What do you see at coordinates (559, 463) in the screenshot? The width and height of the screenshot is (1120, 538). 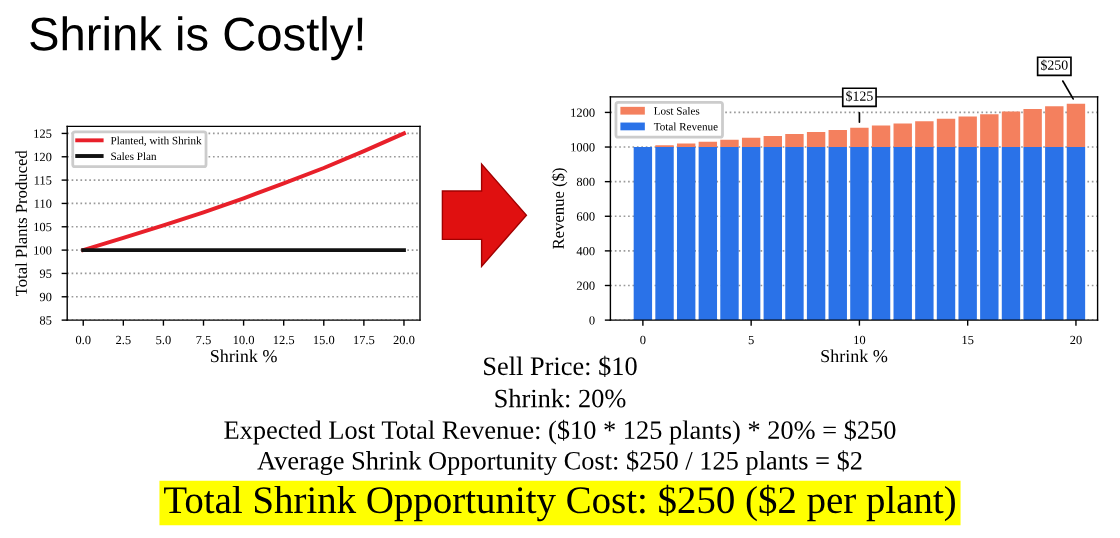 I see `text: Average Shrink Opportunity Cost: $250 / 125 plants = $2` at bounding box center [559, 463].